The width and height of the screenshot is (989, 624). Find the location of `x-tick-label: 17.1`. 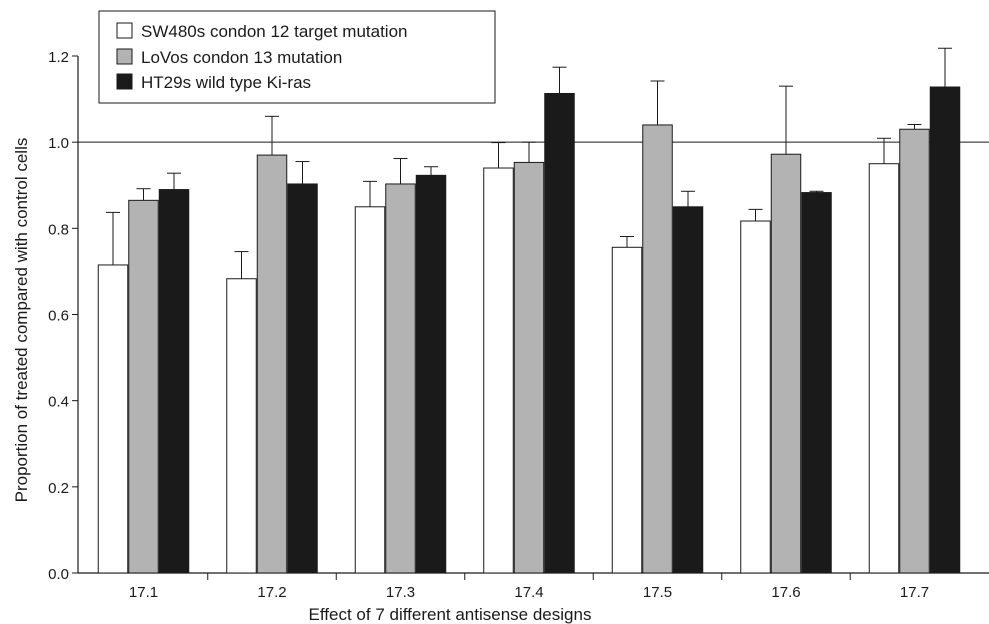

x-tick-label: 17.1 is located at coordinates (143, 592).